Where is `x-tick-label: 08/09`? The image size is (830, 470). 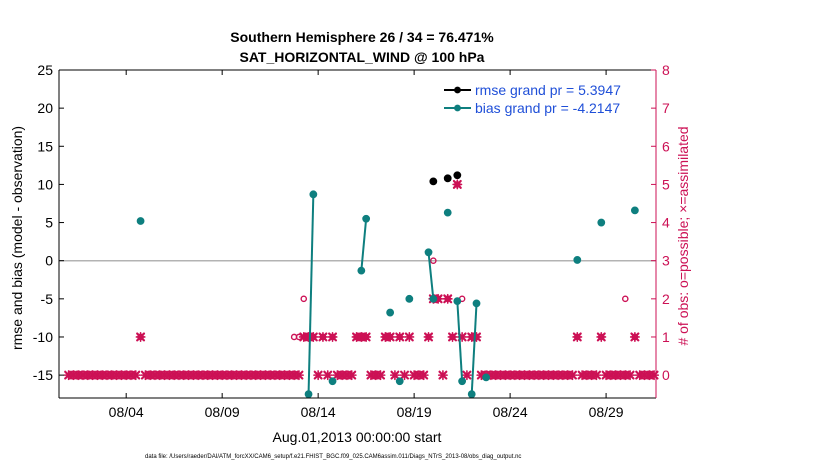 x-tick-label: 08/09 is located at coordinates (222, 412).